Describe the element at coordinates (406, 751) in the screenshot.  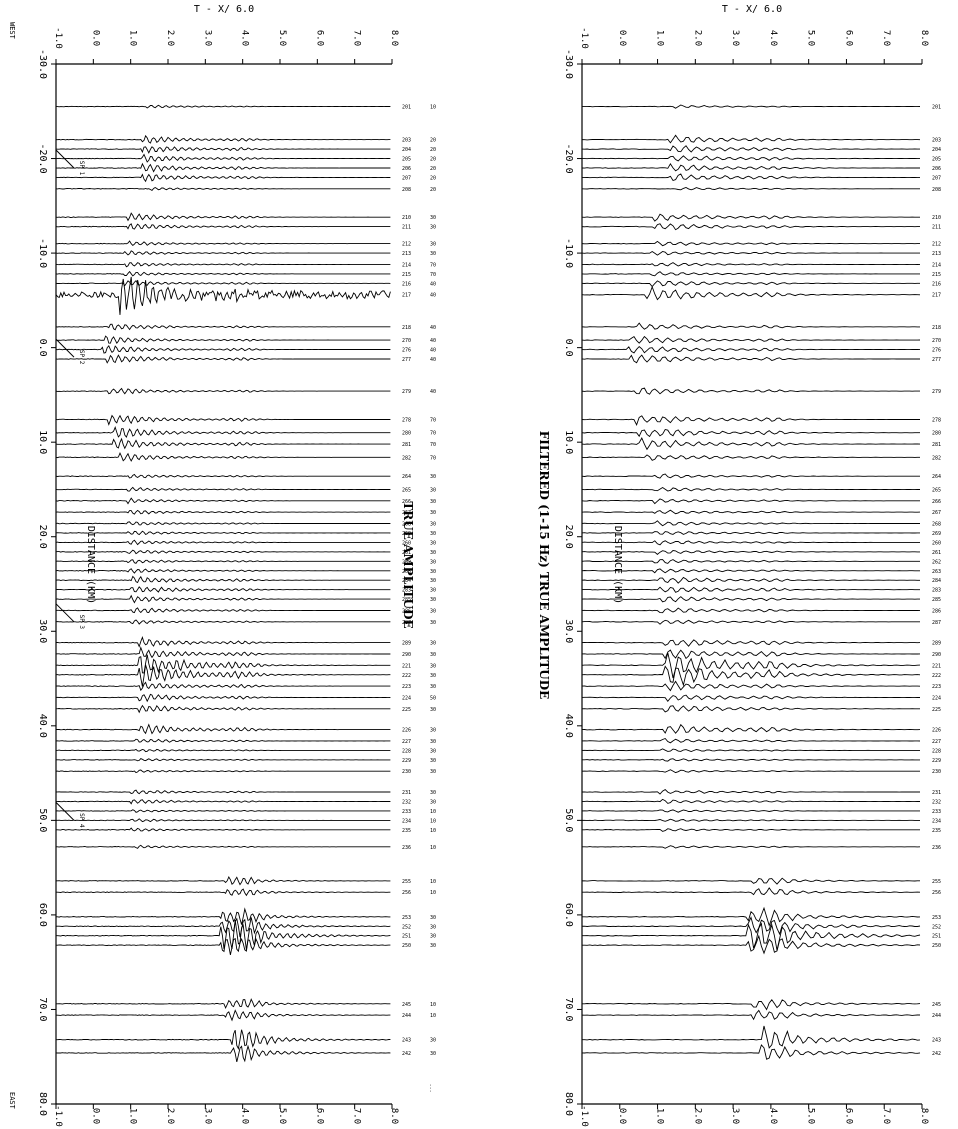
I see `trace-station-label: 228` at that location.